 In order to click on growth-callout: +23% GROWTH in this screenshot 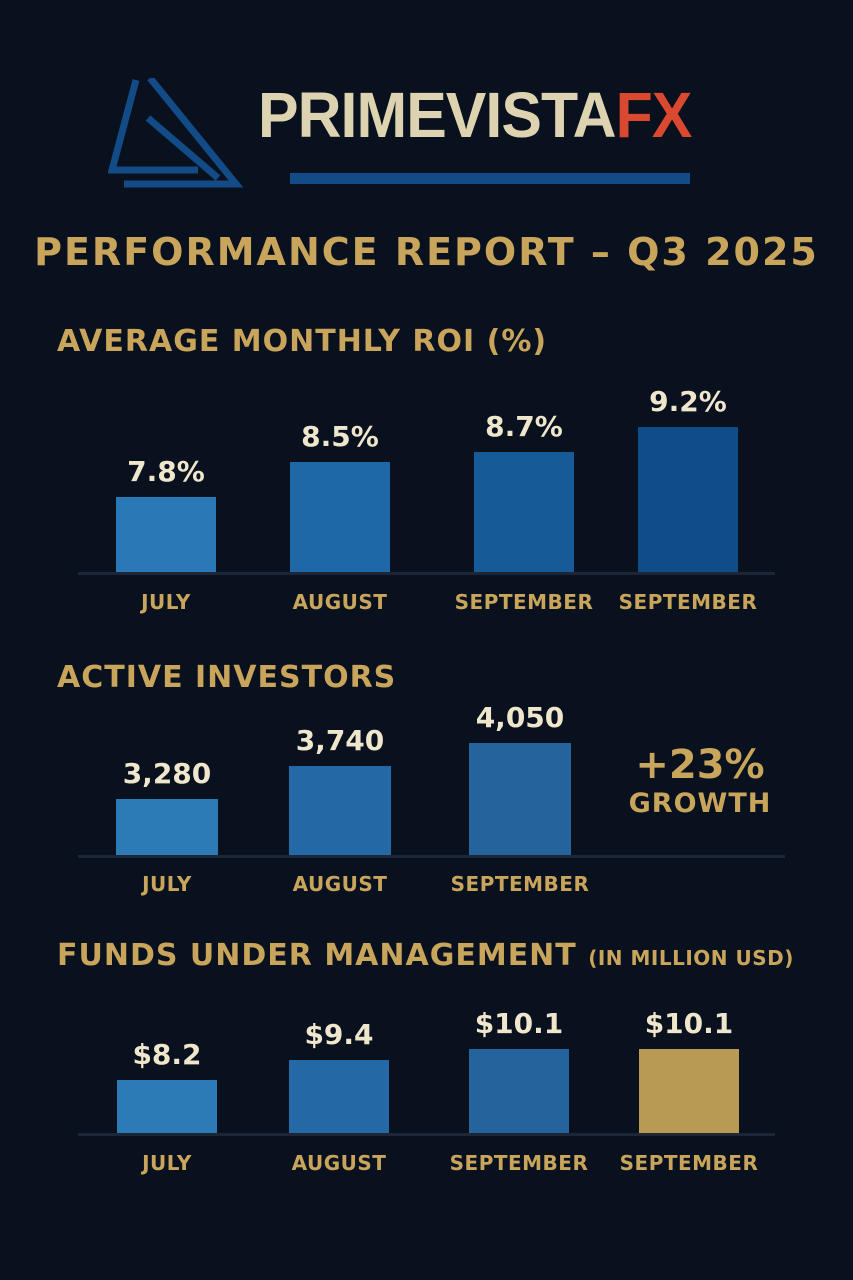, I will do `click(700, 780)`.